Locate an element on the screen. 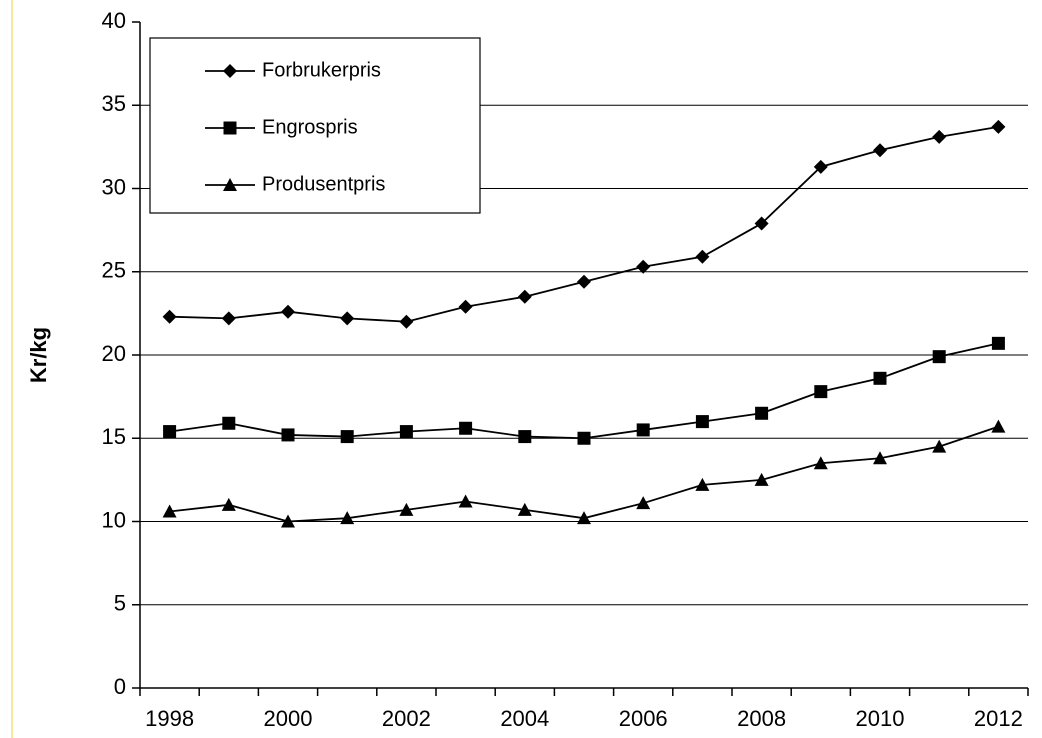 The height and width of the screenshot is (738, 1042). y-tick-label: 30 is located at coordinates (114, 186).